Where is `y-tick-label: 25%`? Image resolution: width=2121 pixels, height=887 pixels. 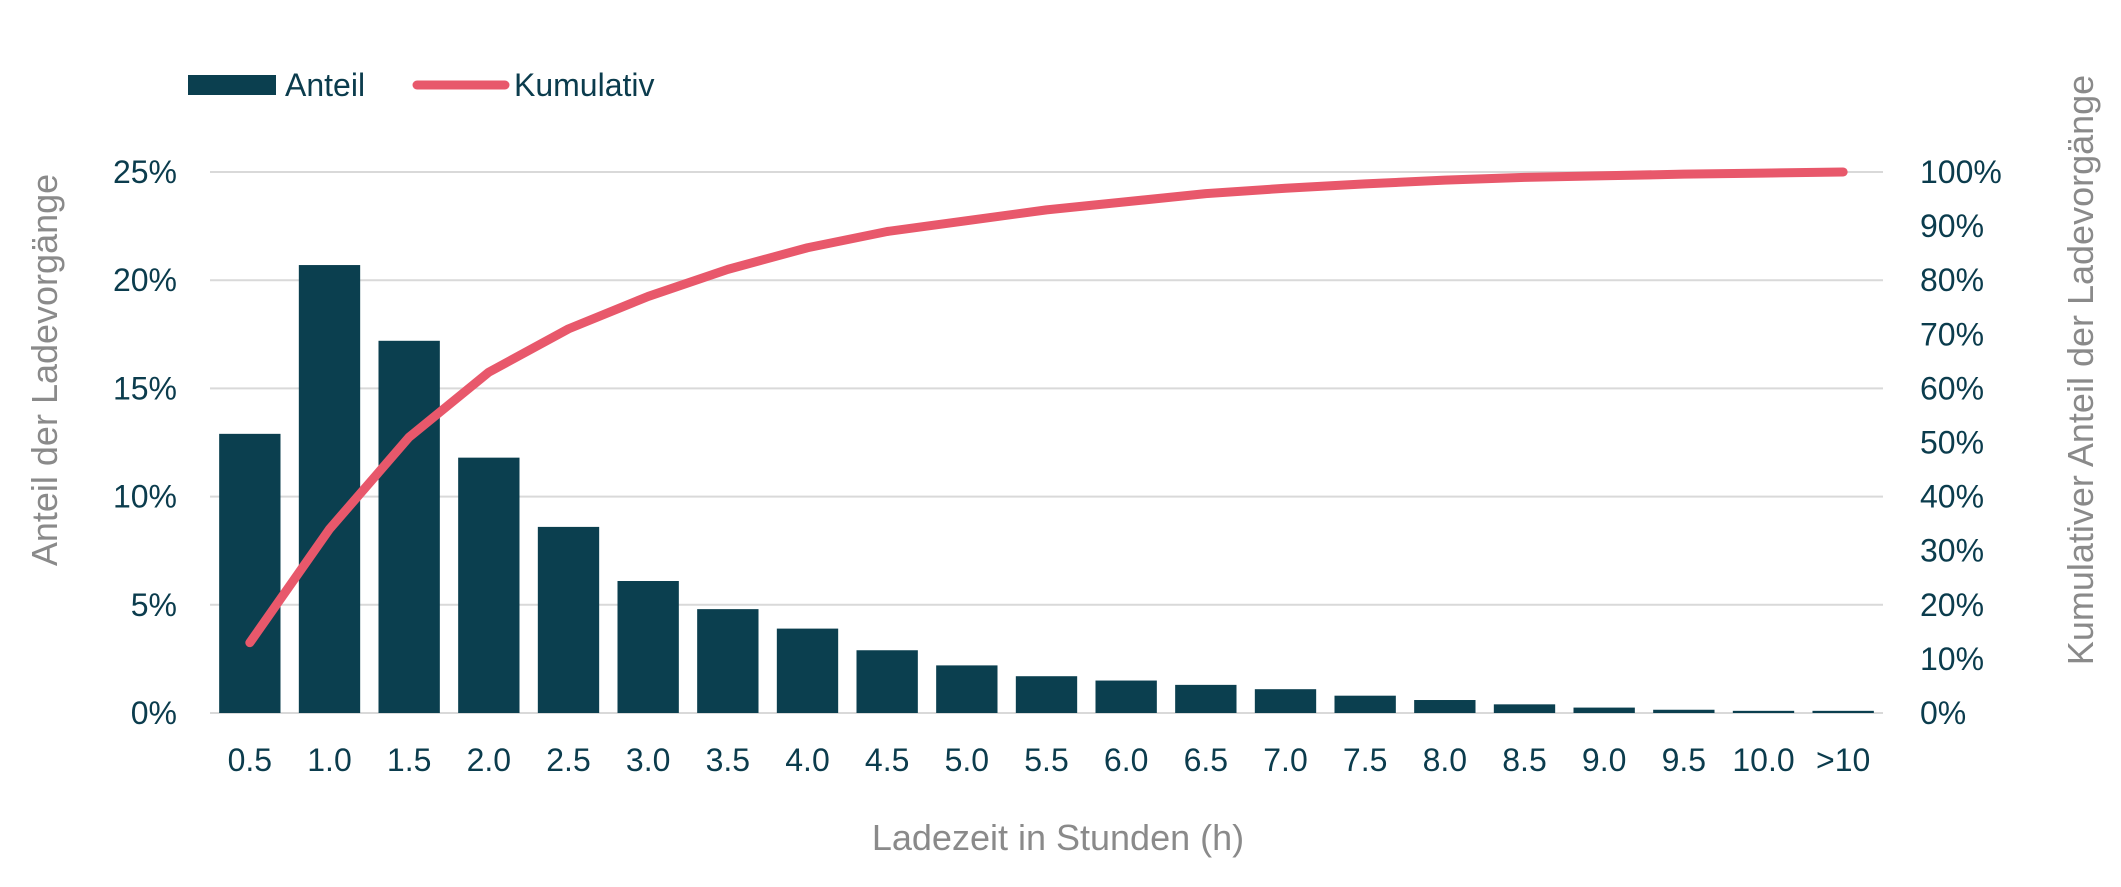 y-tick-label: 25% is located at coordinates (145, 172).